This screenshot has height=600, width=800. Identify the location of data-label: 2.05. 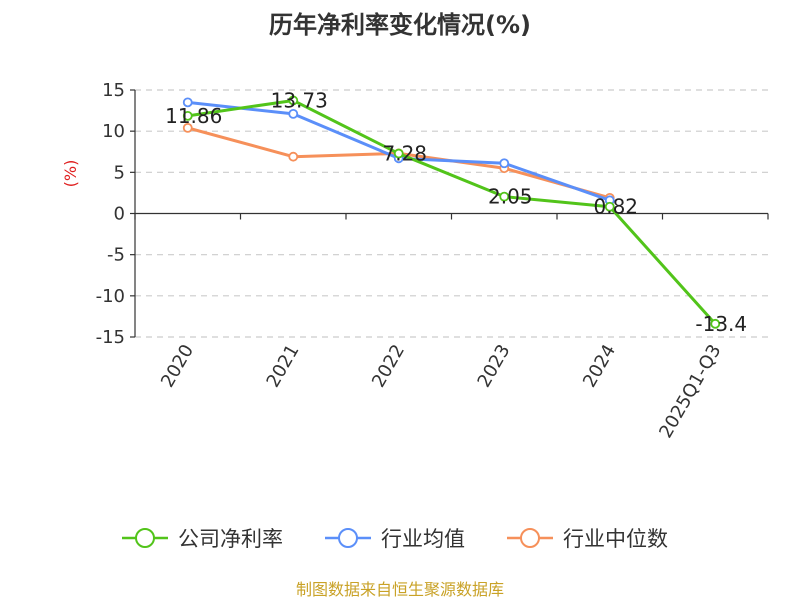
(510, 197).